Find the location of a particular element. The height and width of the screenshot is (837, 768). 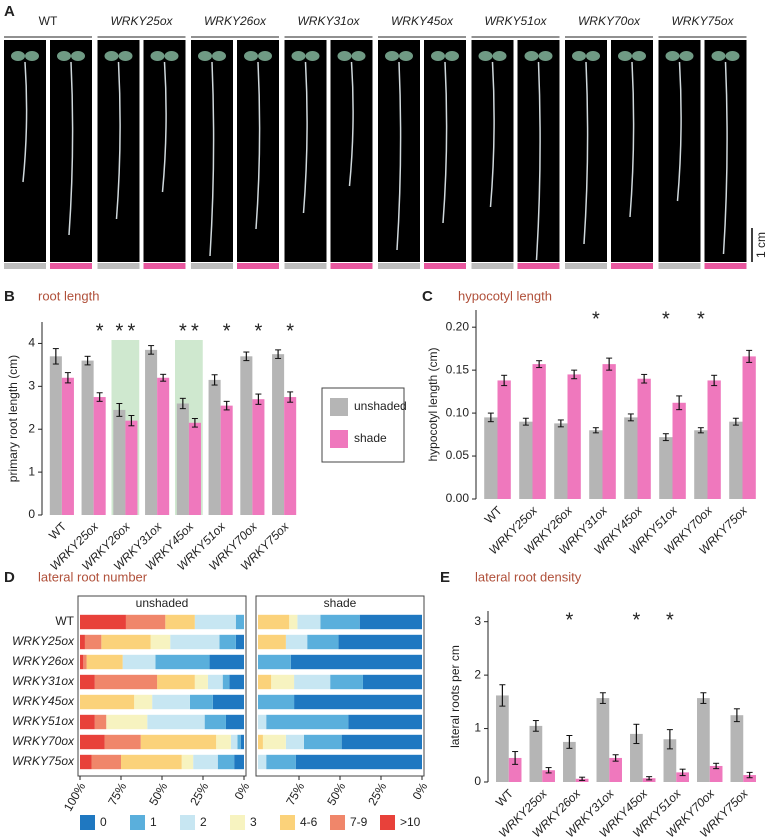

y-tick-label: WRKY75ox is located at coordinates (43, 761).